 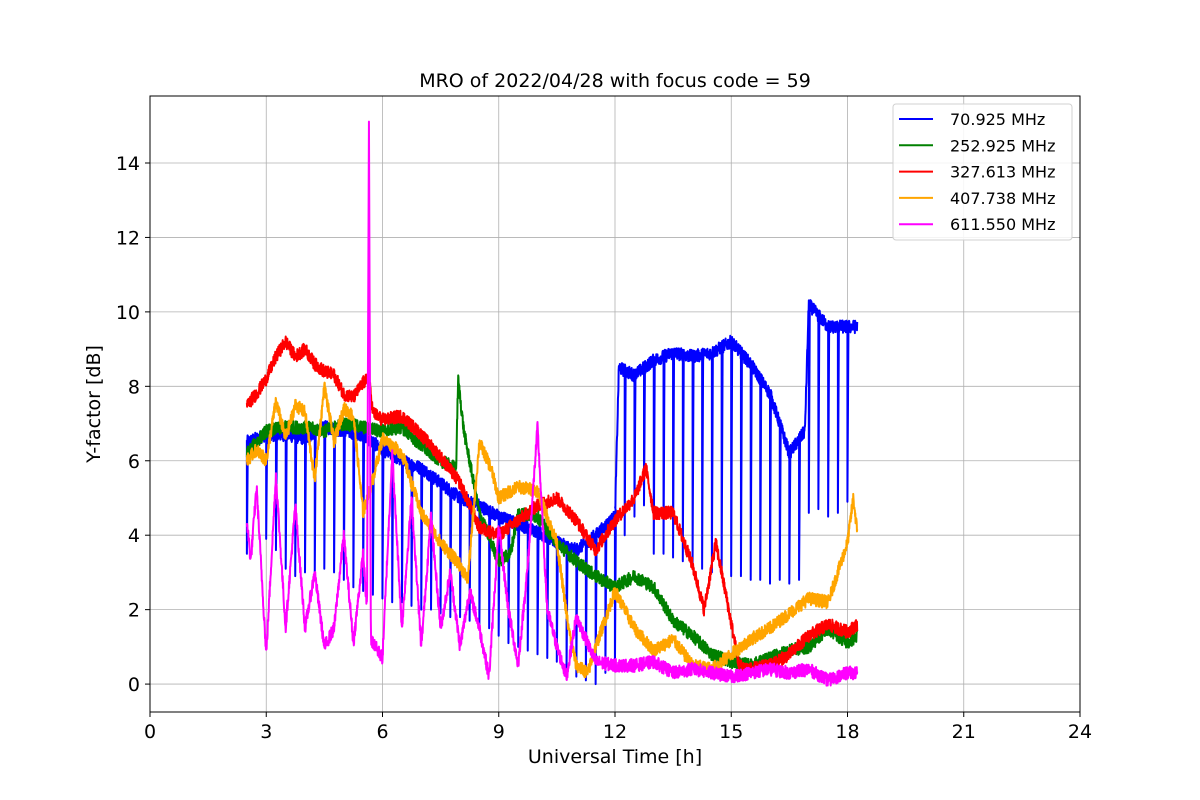 What do you see at coordinates (1002, 224) in the screenshot?
I see `legend-label: 611.550 MHz` at bounding box center [1002, 224].